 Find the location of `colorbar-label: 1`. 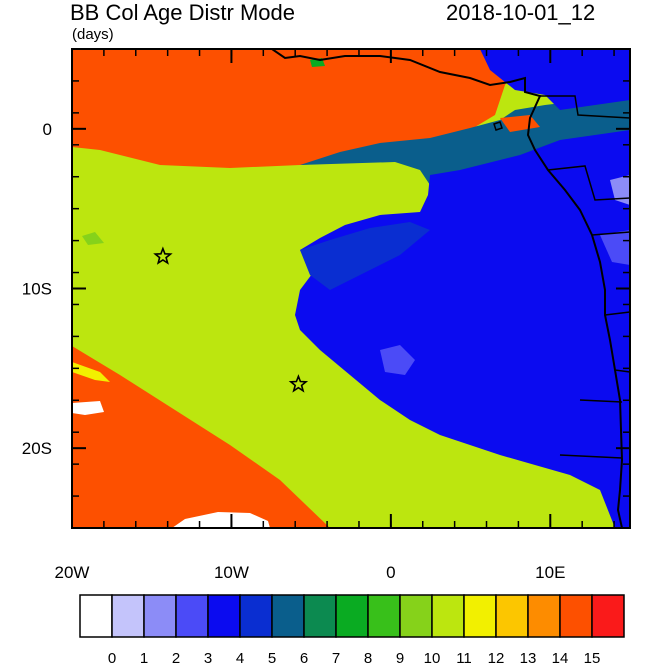

colorbar-label: 1 is located at coordinates (144, 658).